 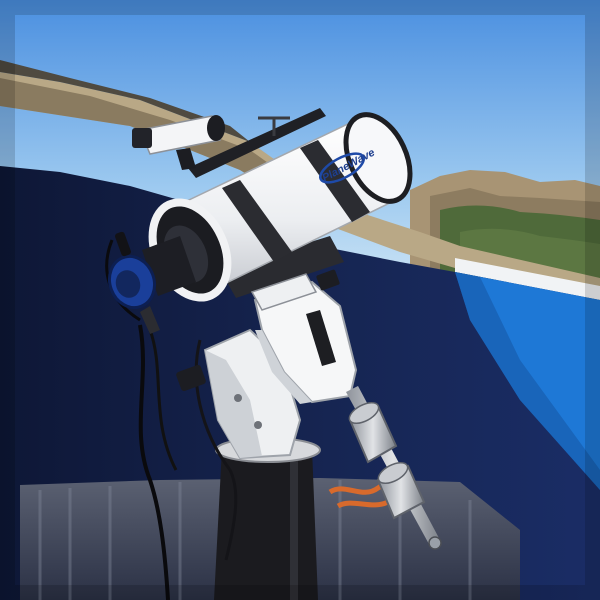 What do you see at coordinates (257, 221) in the screenshot?
I see `tube-ring` at bounding box center [257, 221].